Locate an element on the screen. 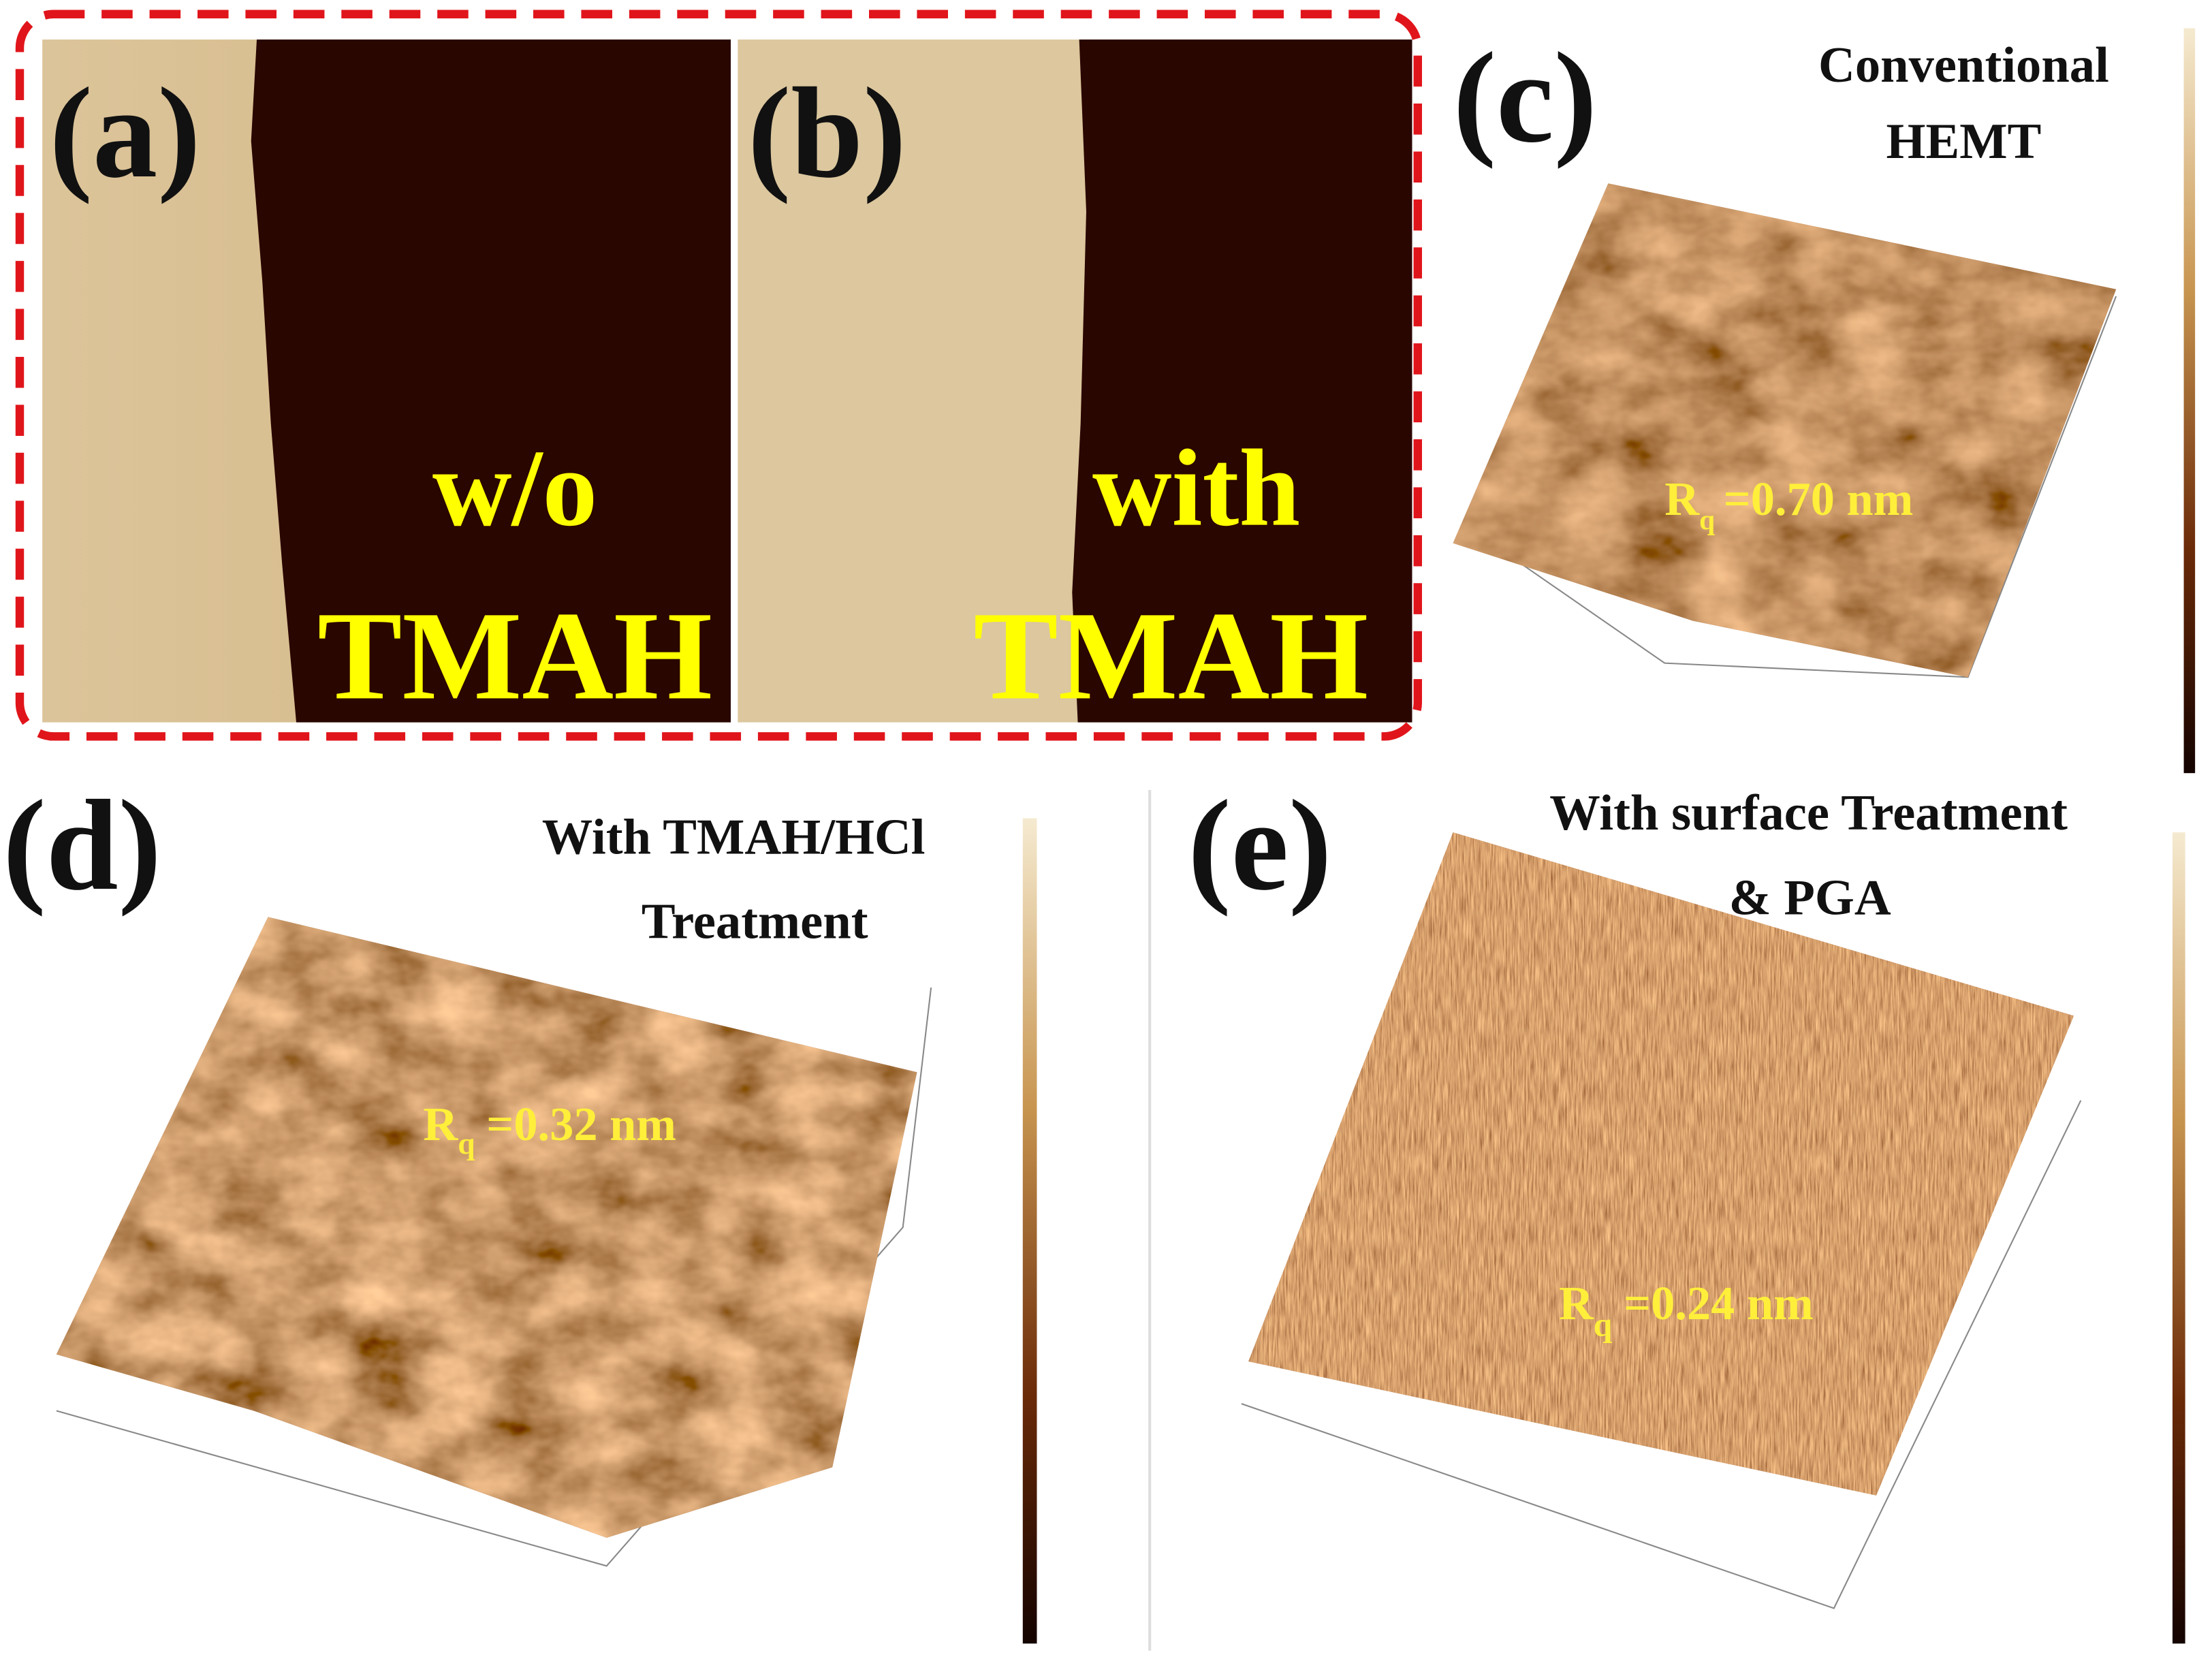  panel-label: (c) is located at coordinates (1525, 98).